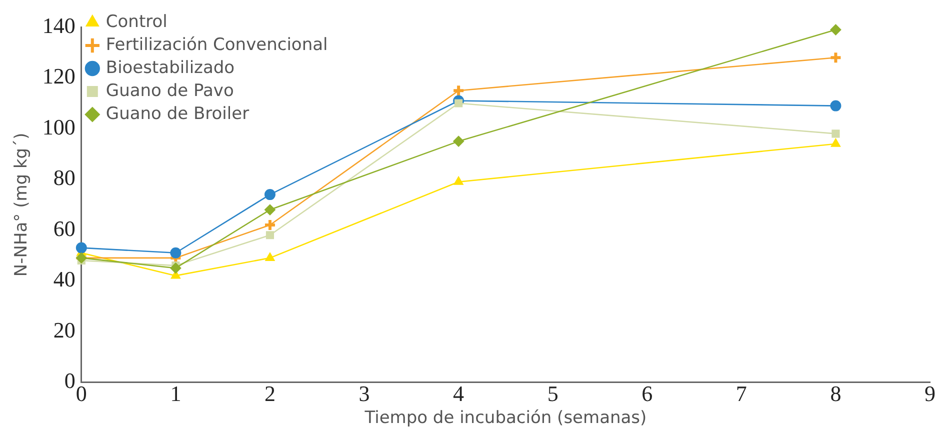  Describe the element at coordinates (22, 204) in the screenshot. I see `y-axis-title: N-NHa° (mg kg´)` at that location.